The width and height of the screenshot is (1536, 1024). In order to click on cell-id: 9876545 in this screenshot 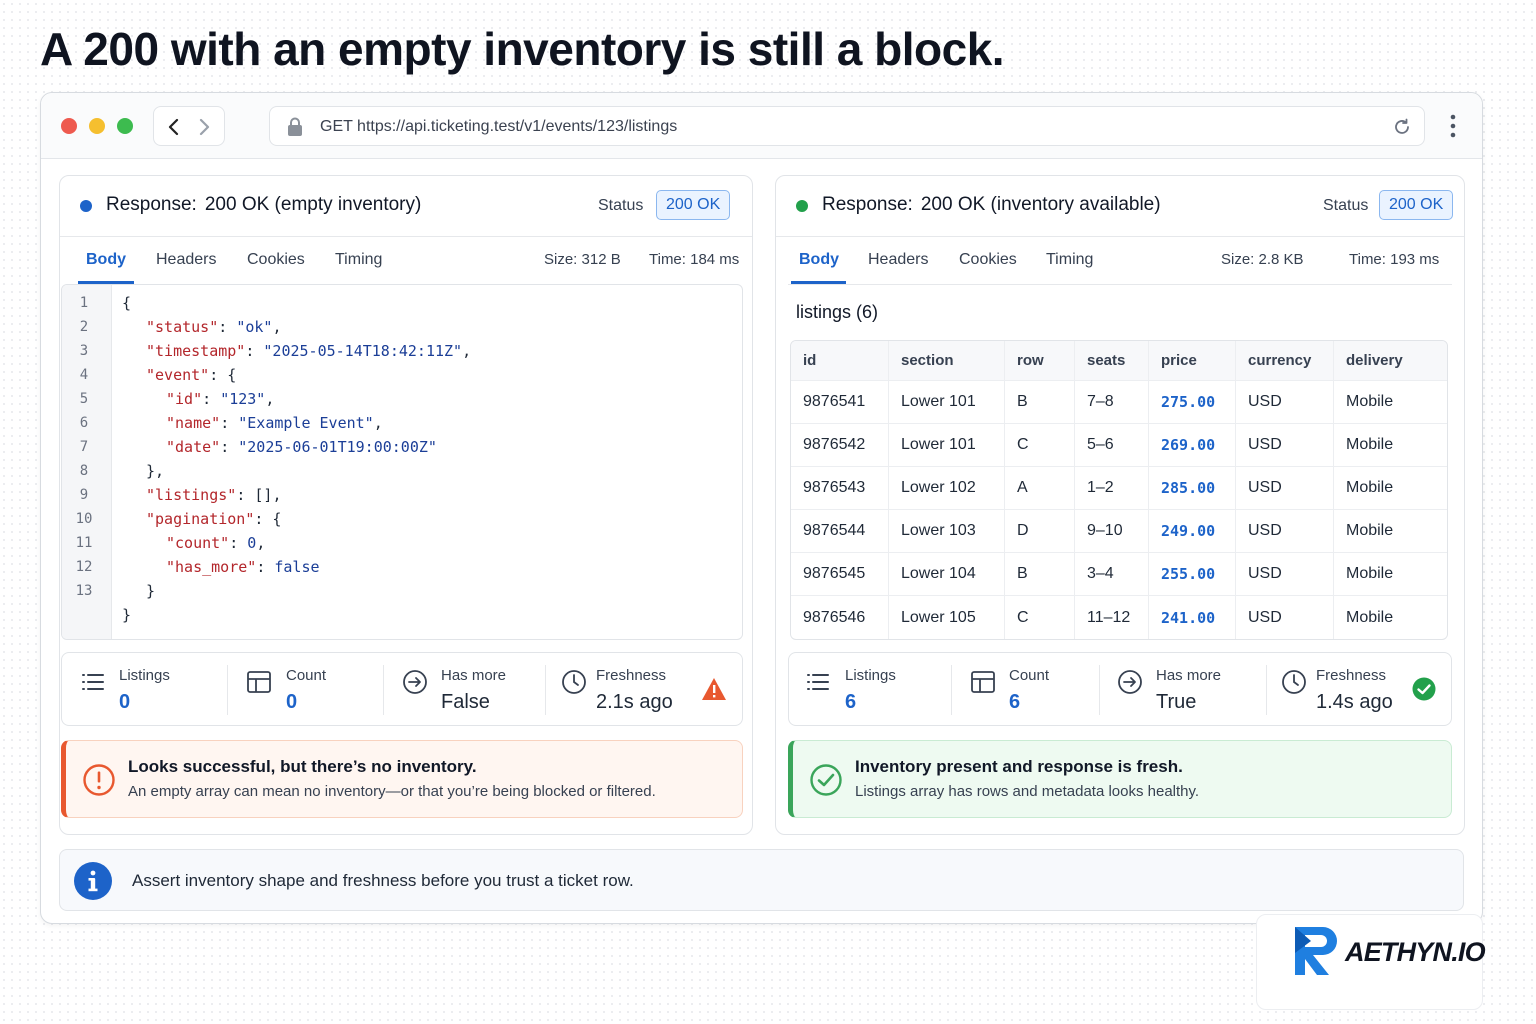, I will do `click(840, 574)`.